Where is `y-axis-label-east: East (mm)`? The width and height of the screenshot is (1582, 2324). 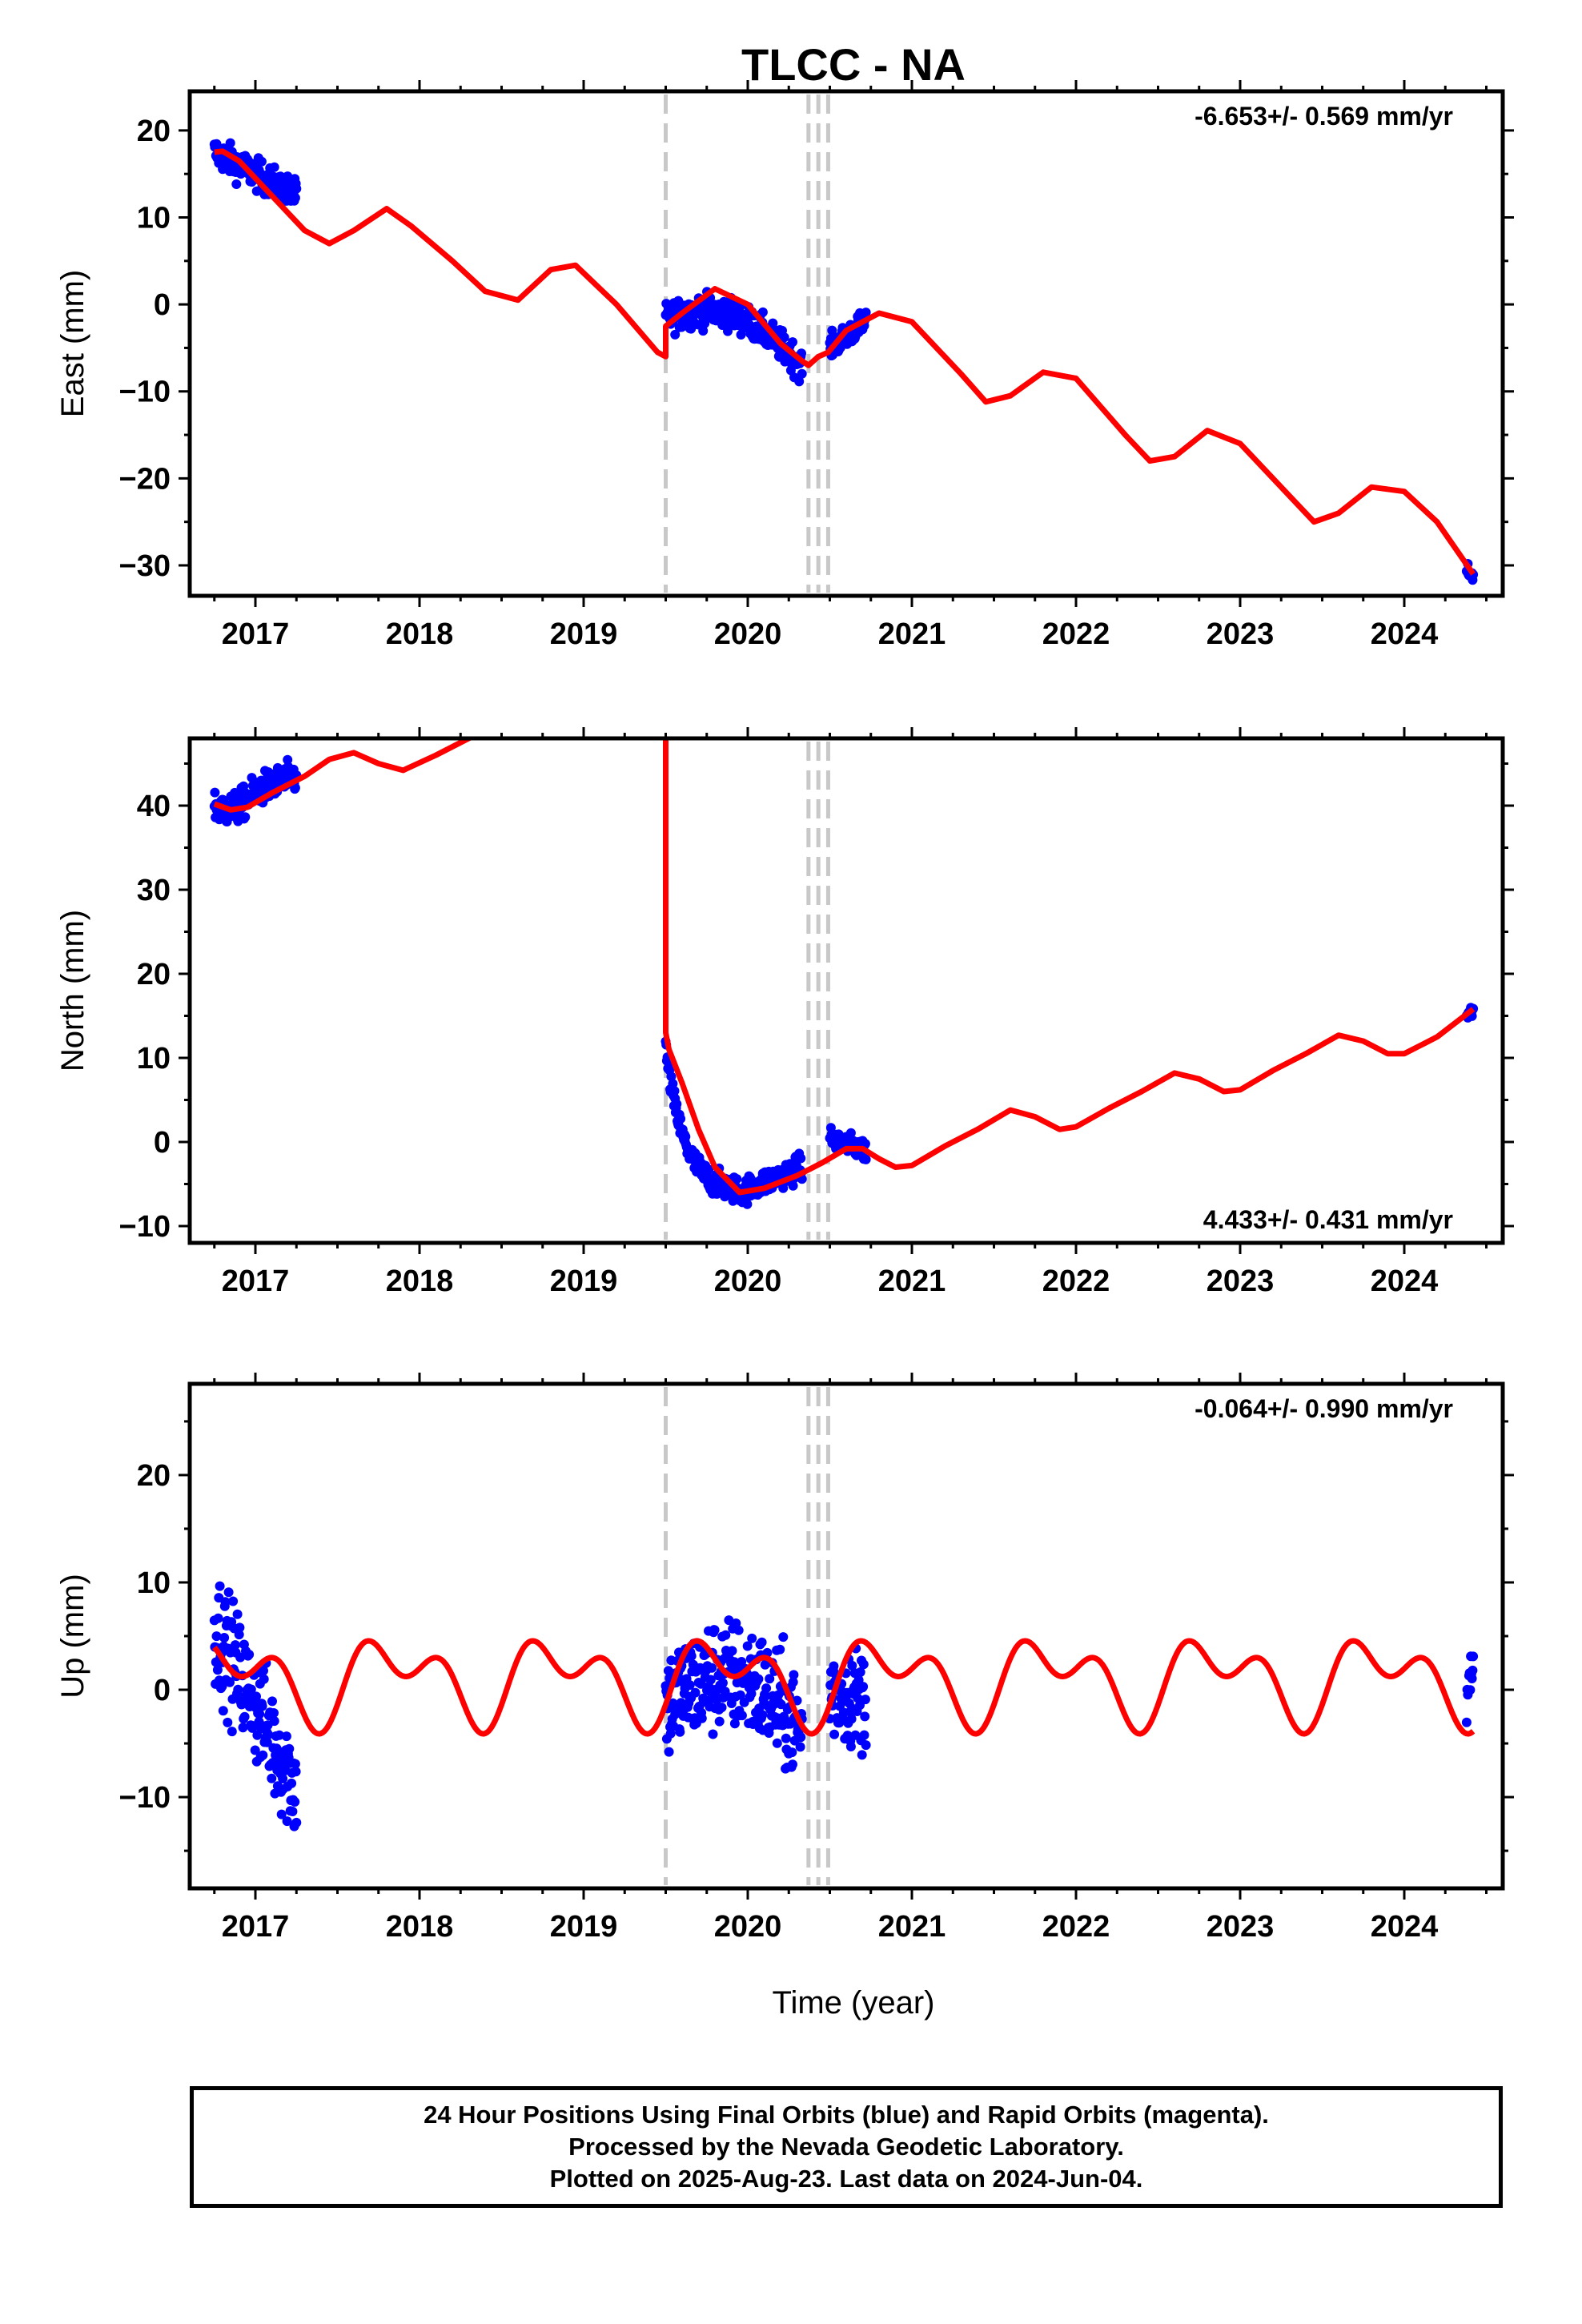 y-axis-label-east: East (mm) is located at coordinates (72, 343).